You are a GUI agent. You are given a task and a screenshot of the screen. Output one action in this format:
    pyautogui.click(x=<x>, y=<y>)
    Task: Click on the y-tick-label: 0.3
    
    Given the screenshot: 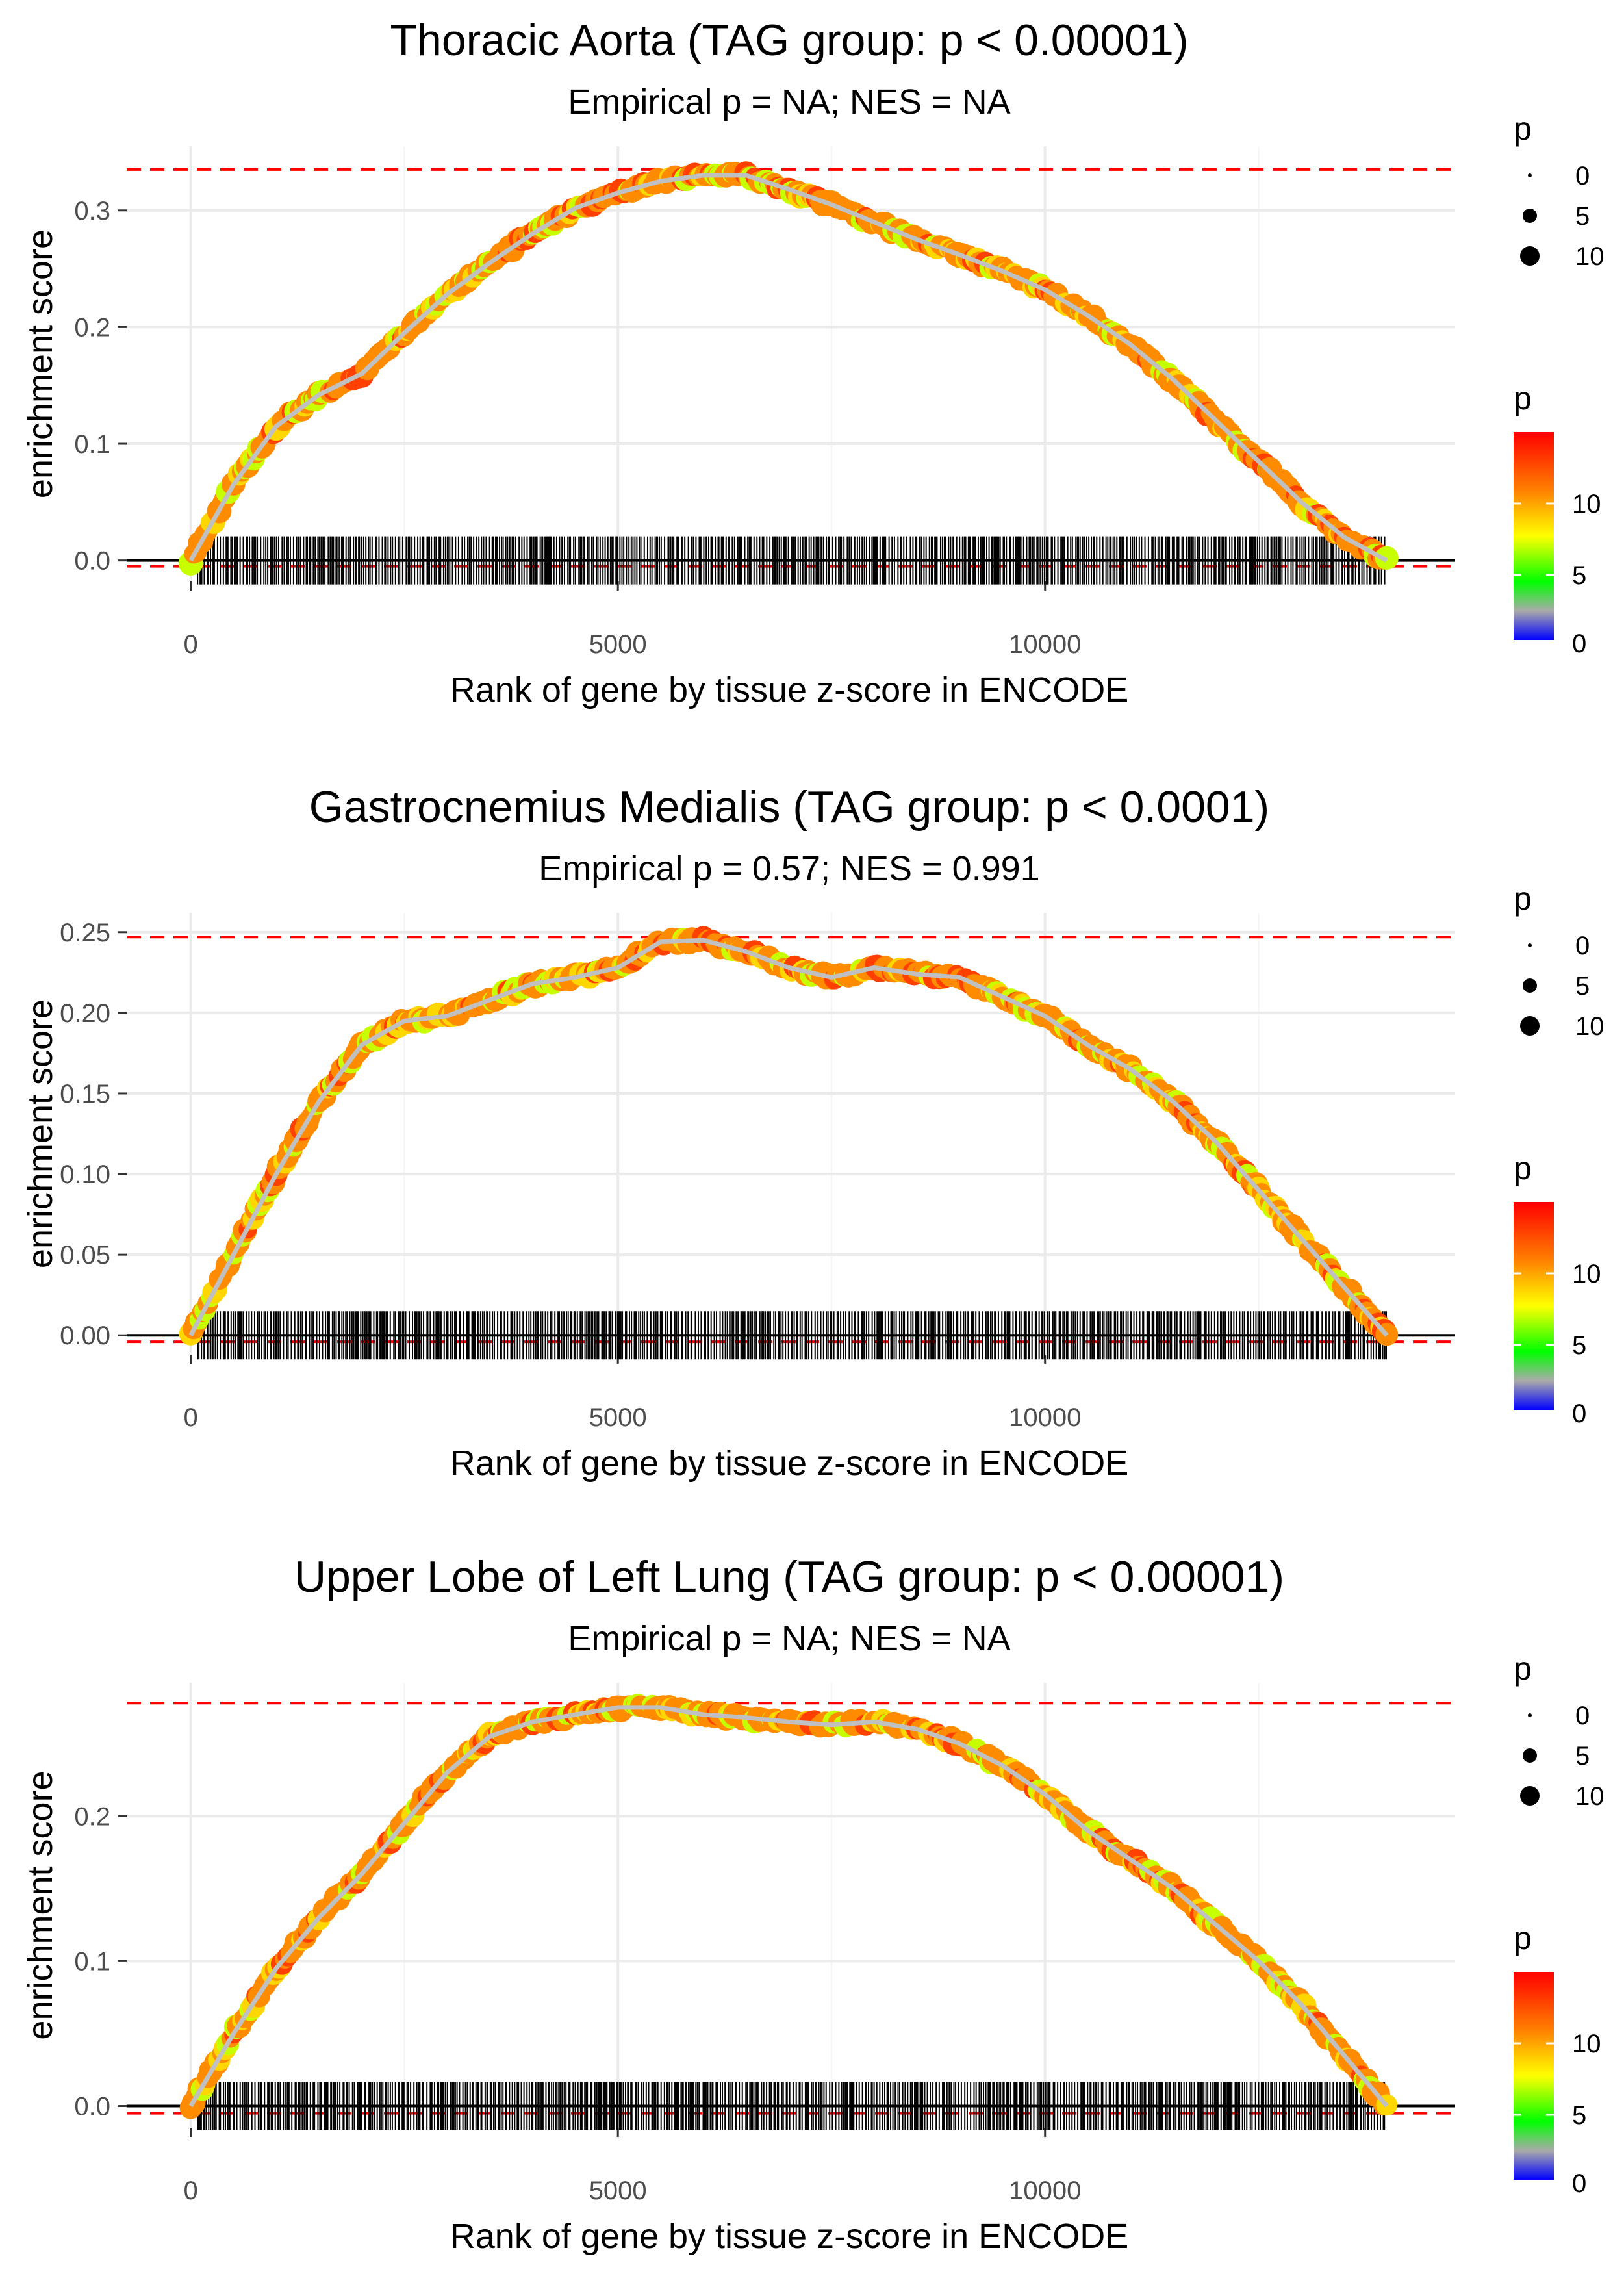 What is the action you would take?
    pyautogui.click(x=92, y=211)
    